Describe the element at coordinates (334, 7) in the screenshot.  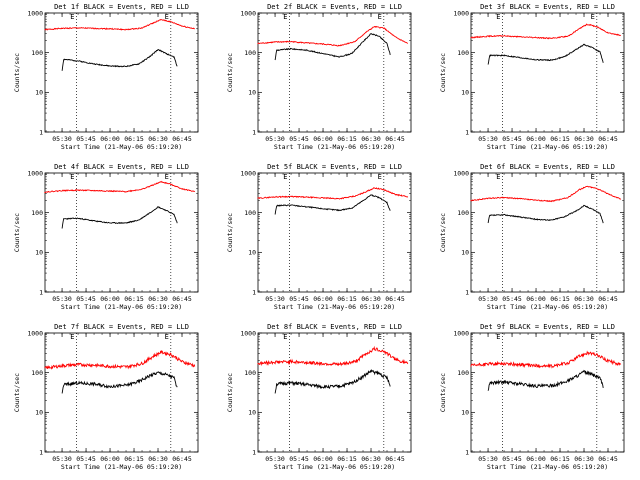
I see `chart-title: Det 2f BLACK = Events, RED = LLD` at that location.